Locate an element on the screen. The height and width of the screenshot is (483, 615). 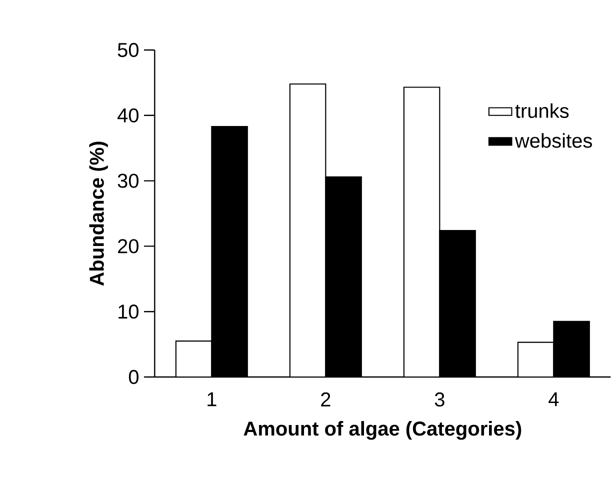
y-tick-label: 50 is located at coordinates (128, 50).